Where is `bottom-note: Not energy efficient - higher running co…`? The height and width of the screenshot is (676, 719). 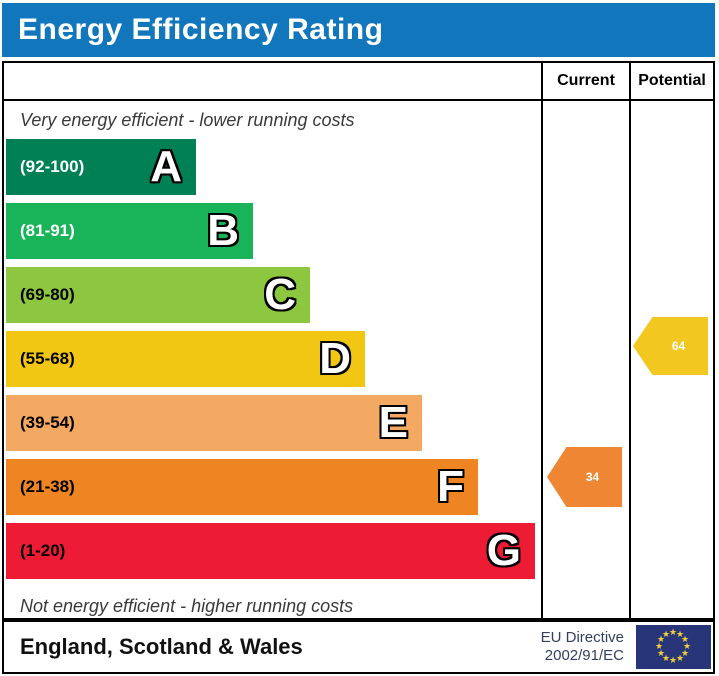 bottom-note: Not energy efficient - higher running co… is located at coordinates (187, 606).